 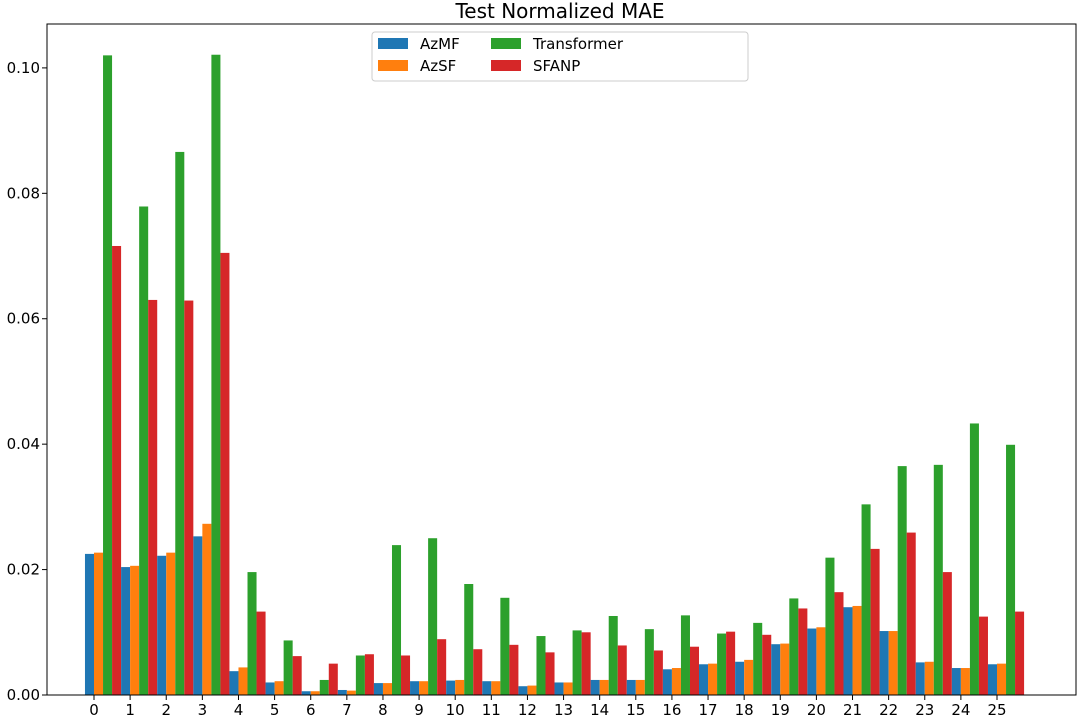 I want to click on x-tick-label: 9, so click(x=419, y=710).